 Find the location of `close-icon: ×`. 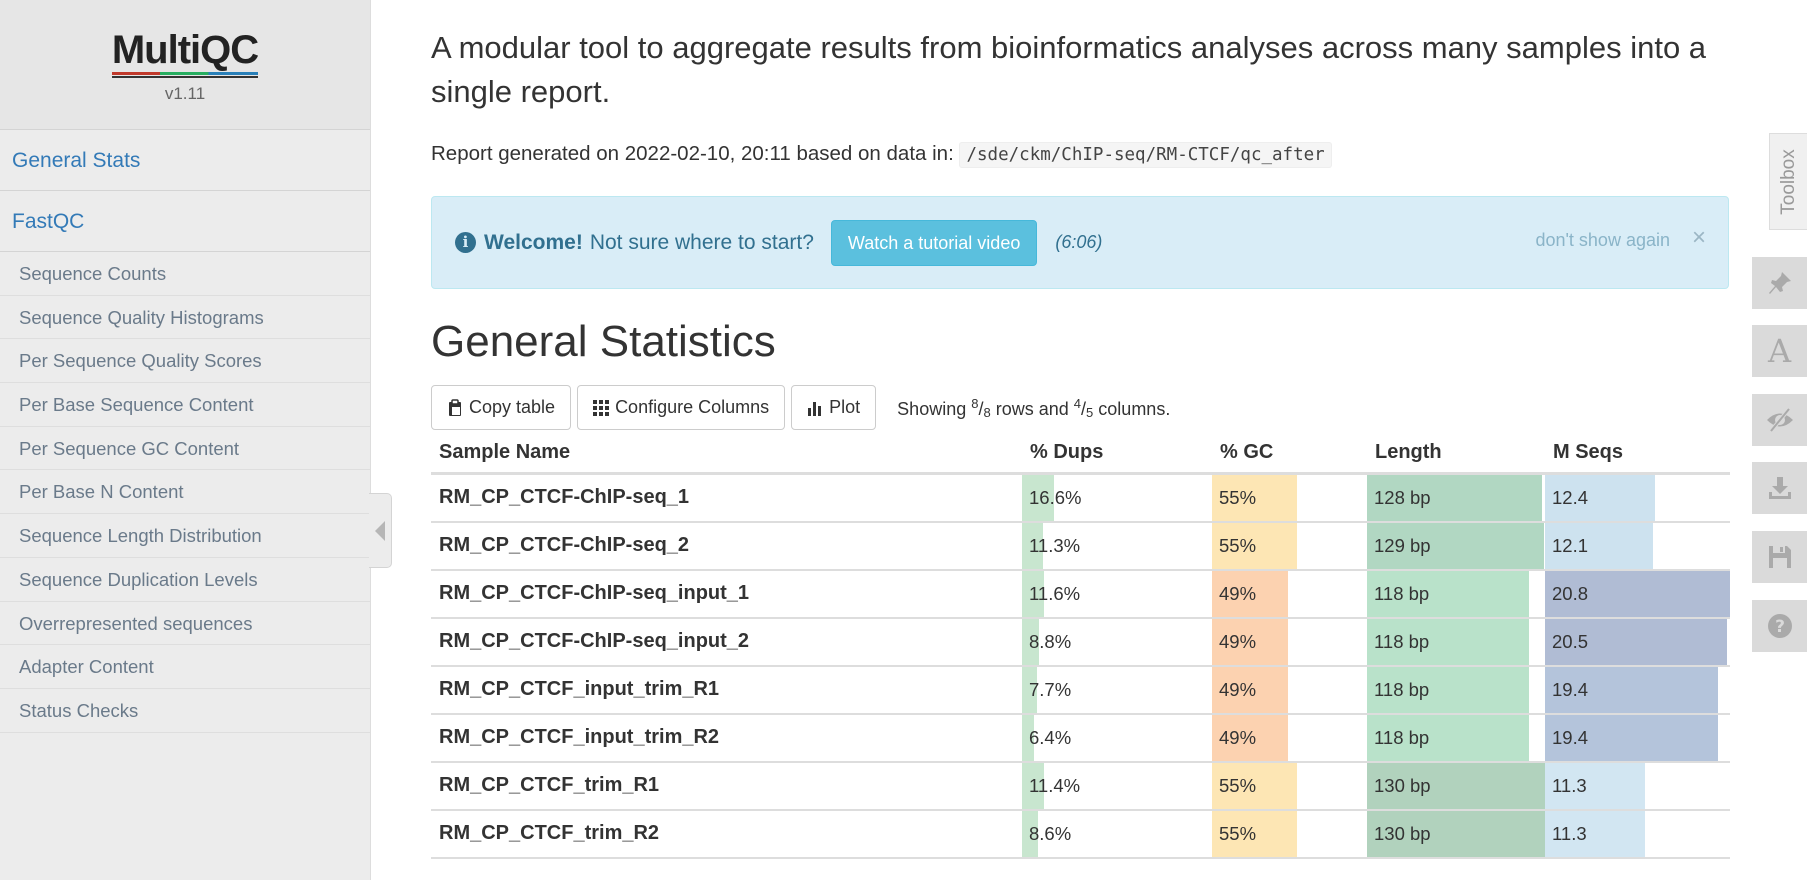

close-icon: × is located at coordinates (1698, 237).